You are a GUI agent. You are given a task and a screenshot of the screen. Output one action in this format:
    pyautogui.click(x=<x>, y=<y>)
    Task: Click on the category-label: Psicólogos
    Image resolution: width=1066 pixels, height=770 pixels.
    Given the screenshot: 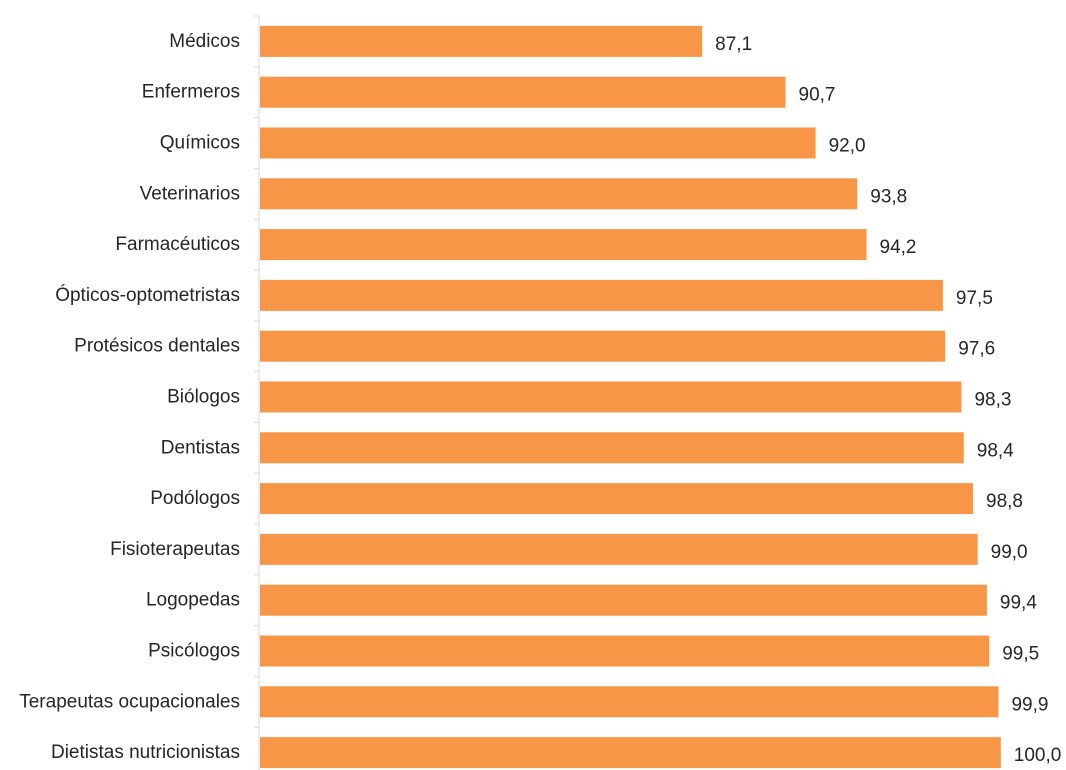 What is the action you would take?
    pyautogui.click(x=194, y=651)
    